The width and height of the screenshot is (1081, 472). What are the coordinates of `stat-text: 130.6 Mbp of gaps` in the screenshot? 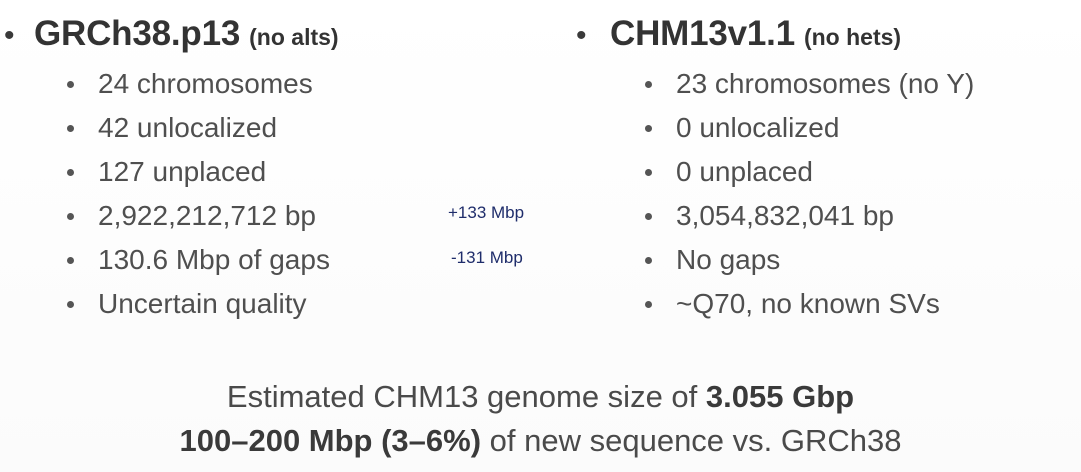 It's located at (214, 259).